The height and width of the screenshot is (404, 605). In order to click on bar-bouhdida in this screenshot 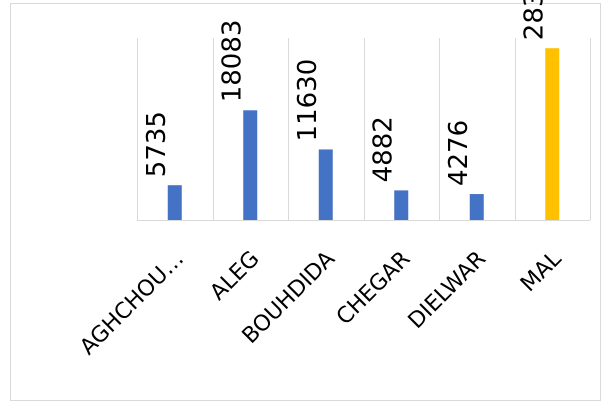, I will do `click(325, 184)`.